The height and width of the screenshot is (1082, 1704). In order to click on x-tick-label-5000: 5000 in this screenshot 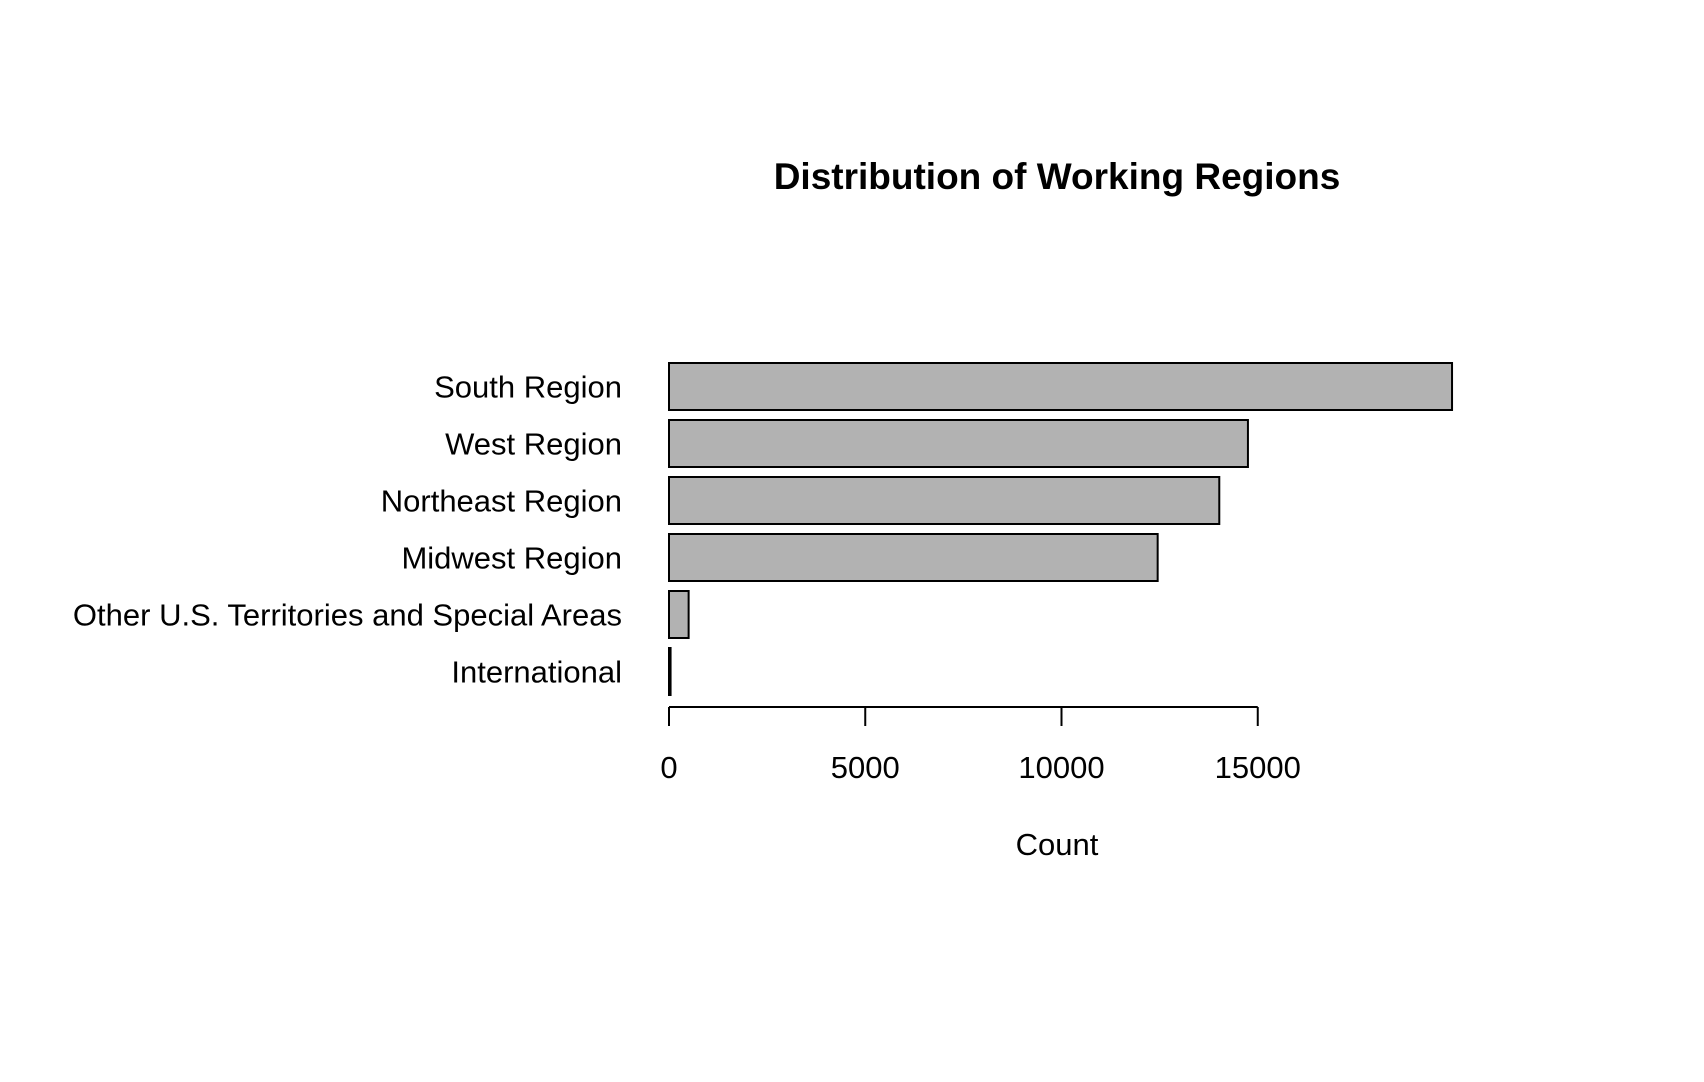, I will do `click(865, 767)`.